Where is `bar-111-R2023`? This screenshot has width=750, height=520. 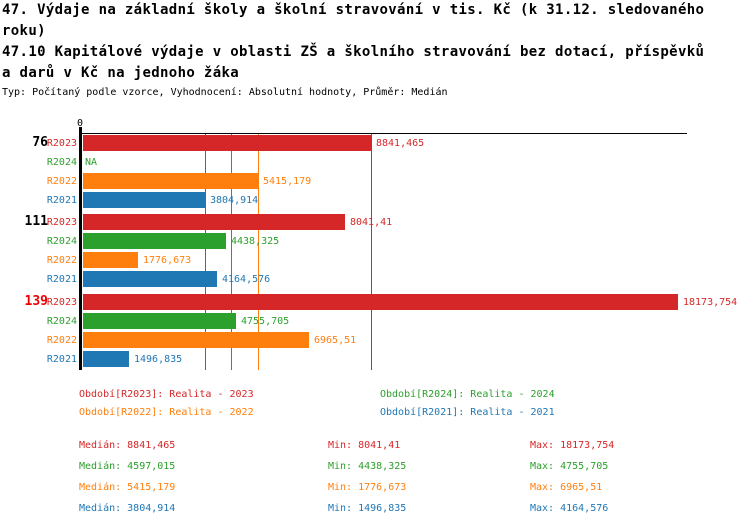
bar-111-R2023 is located at coordinates (214, 222).